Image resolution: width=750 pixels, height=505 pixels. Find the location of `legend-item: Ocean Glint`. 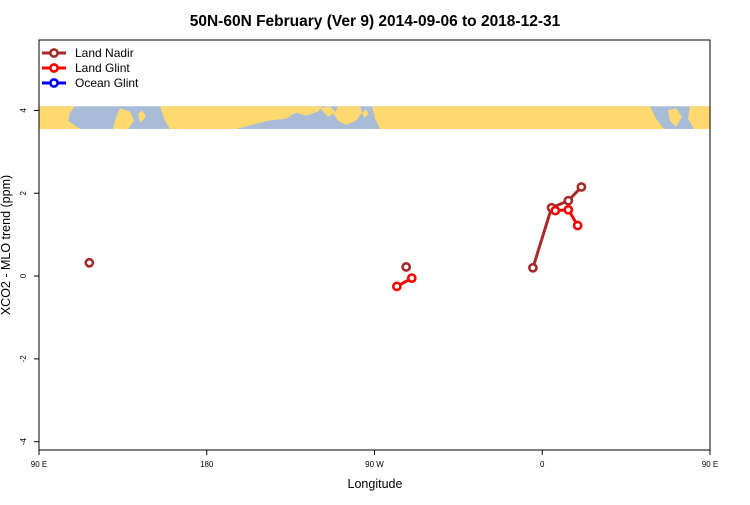

legend-item: Ocean Glint is located at coordinates (90, 83).